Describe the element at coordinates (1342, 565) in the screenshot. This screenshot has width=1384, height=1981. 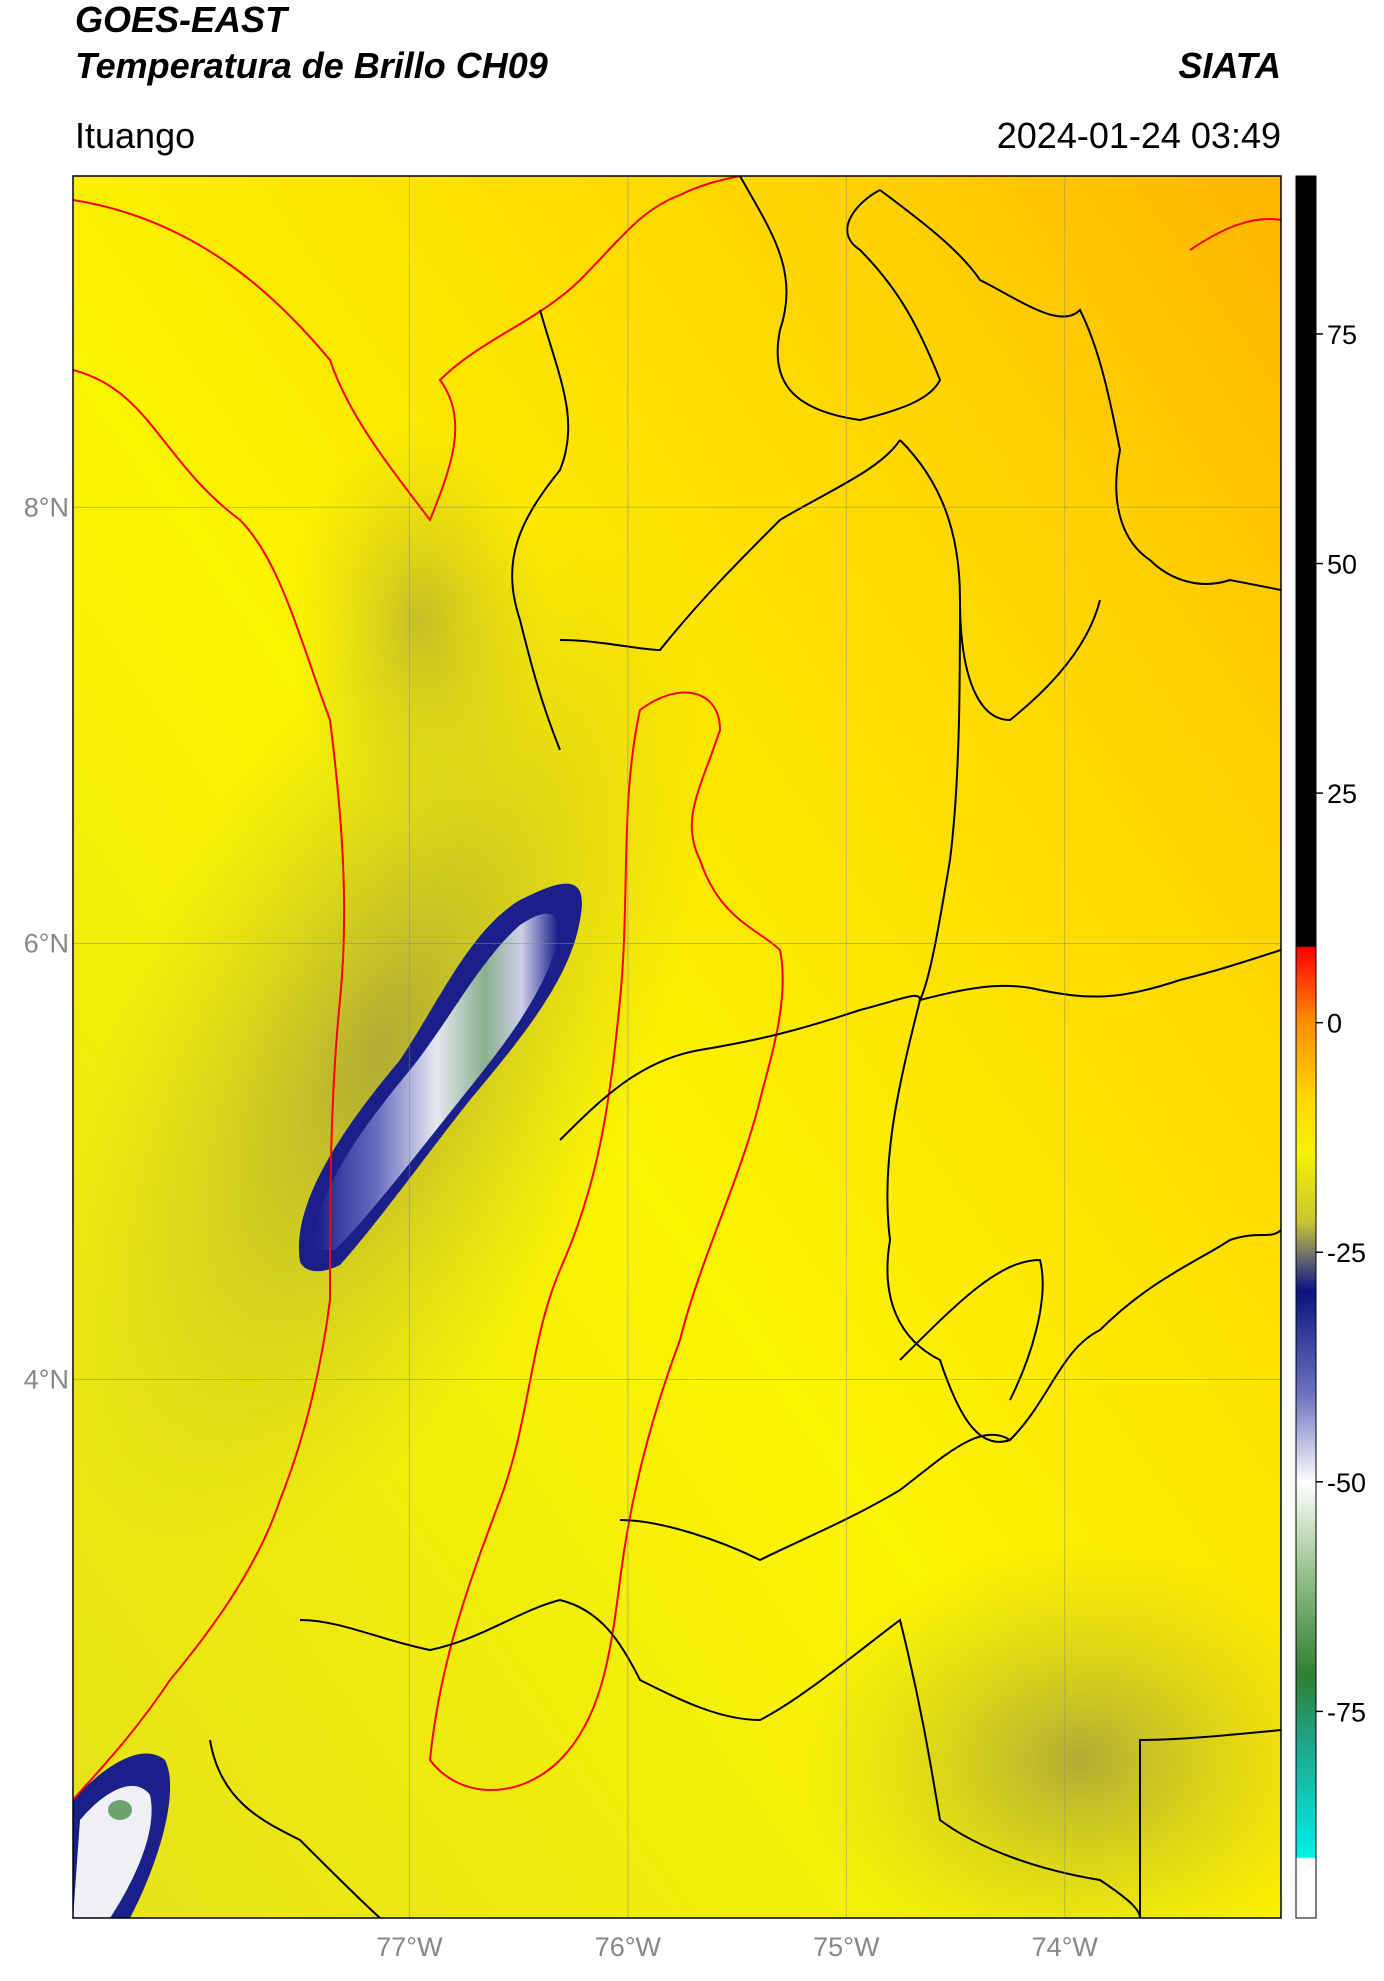
I see `colorbar-tick-label: 50` at that location.